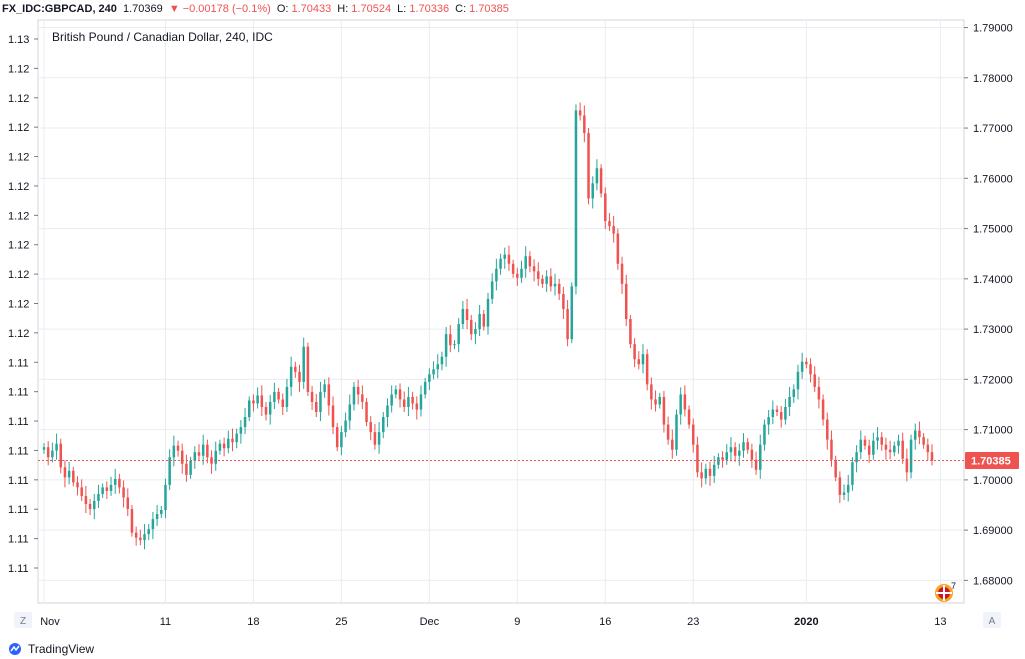 This screenshot has height=659, width=1025. Describe the element at coordinates (993, 481) in the screenshot. I see `right-tick-label: 1.70000` at that location.